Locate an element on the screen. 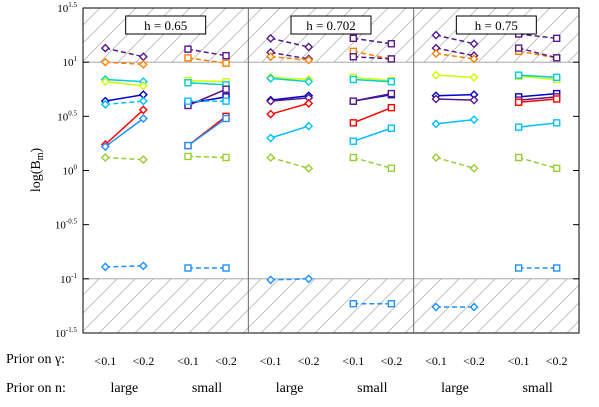  panel-title-text: h = 0.702 is located at coordinates (331, 25).